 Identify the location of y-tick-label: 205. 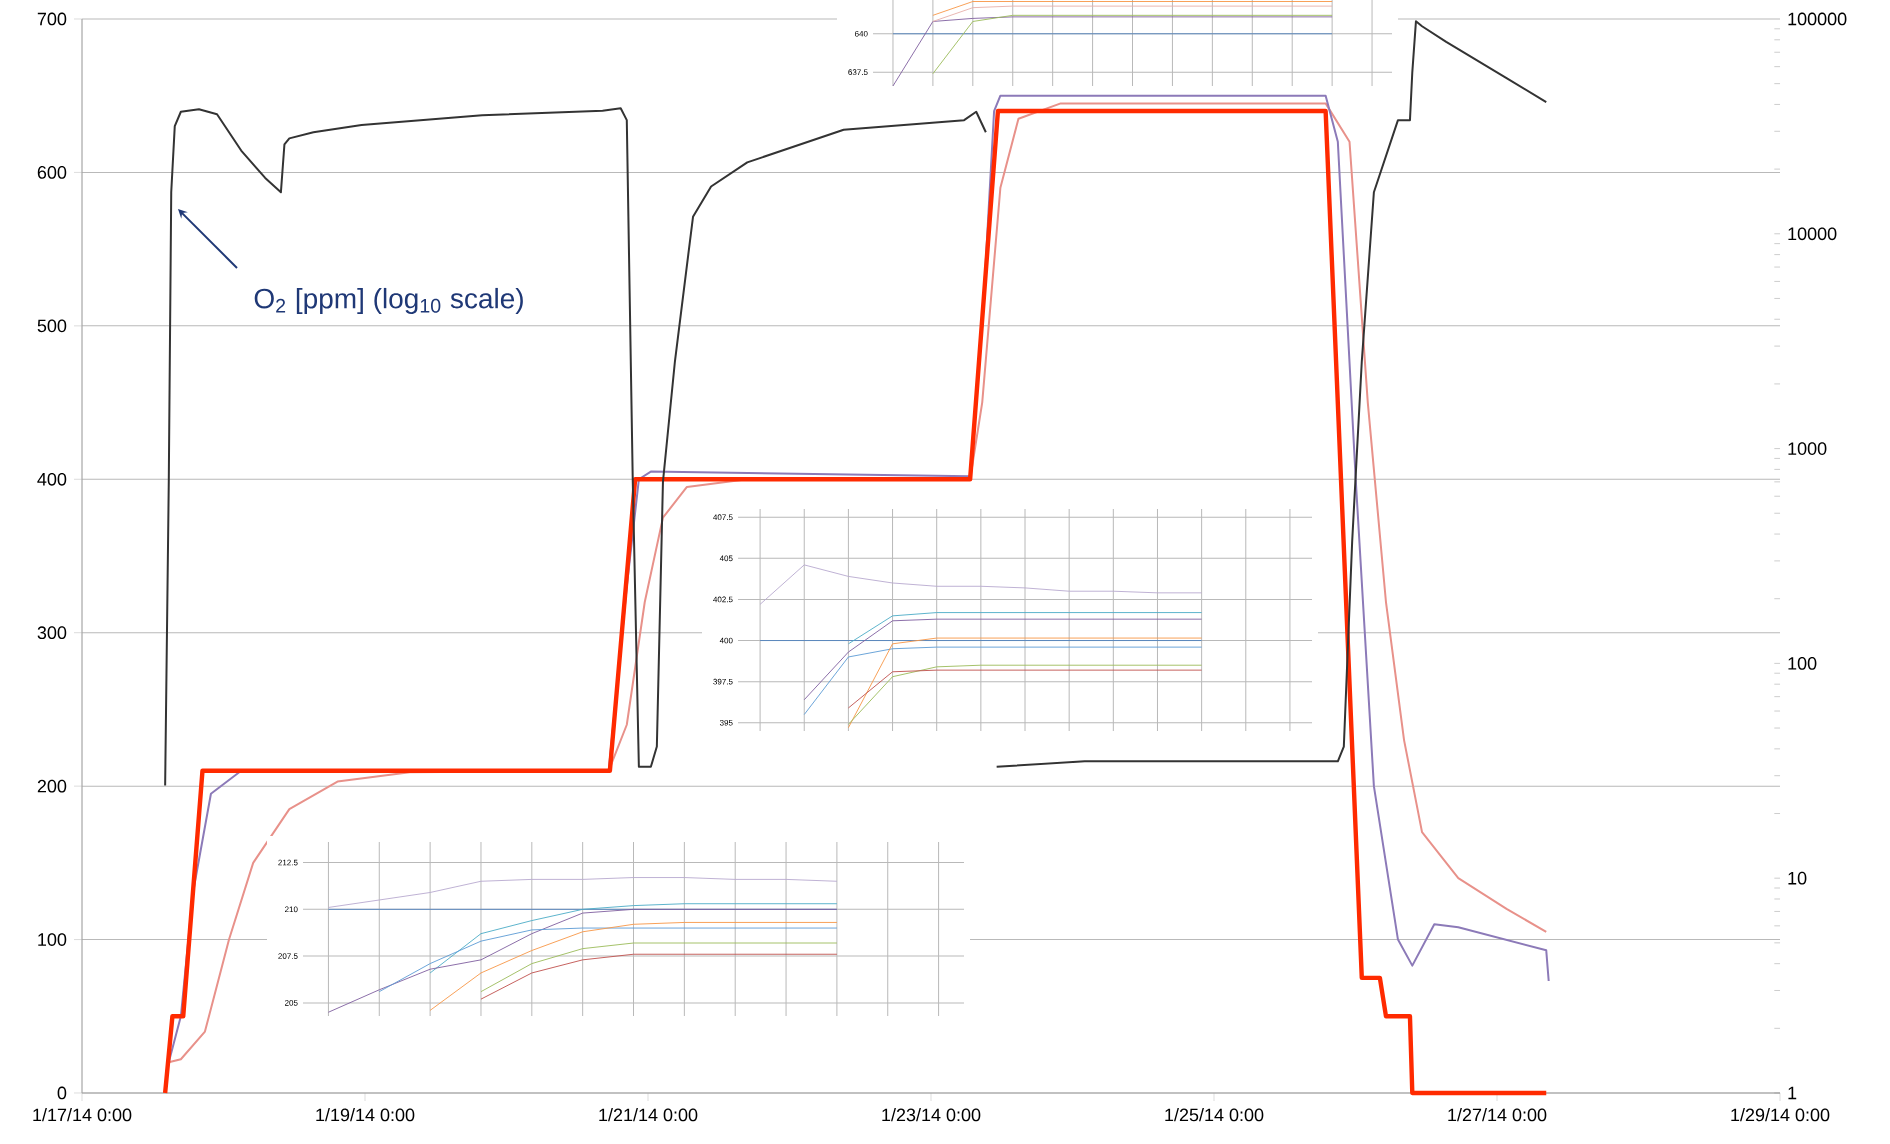
(291, 1003).